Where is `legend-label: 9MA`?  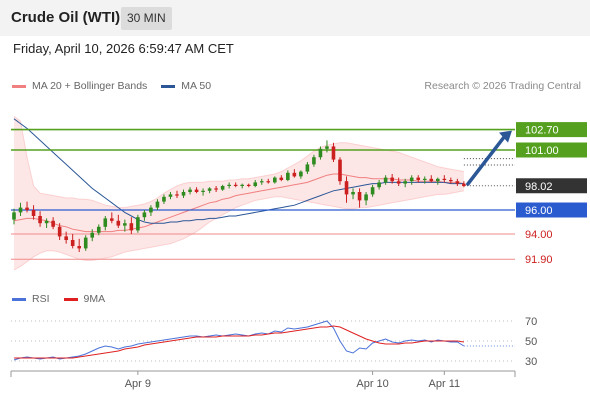
legend-label: 9MA is located at coordinates (94, 299).